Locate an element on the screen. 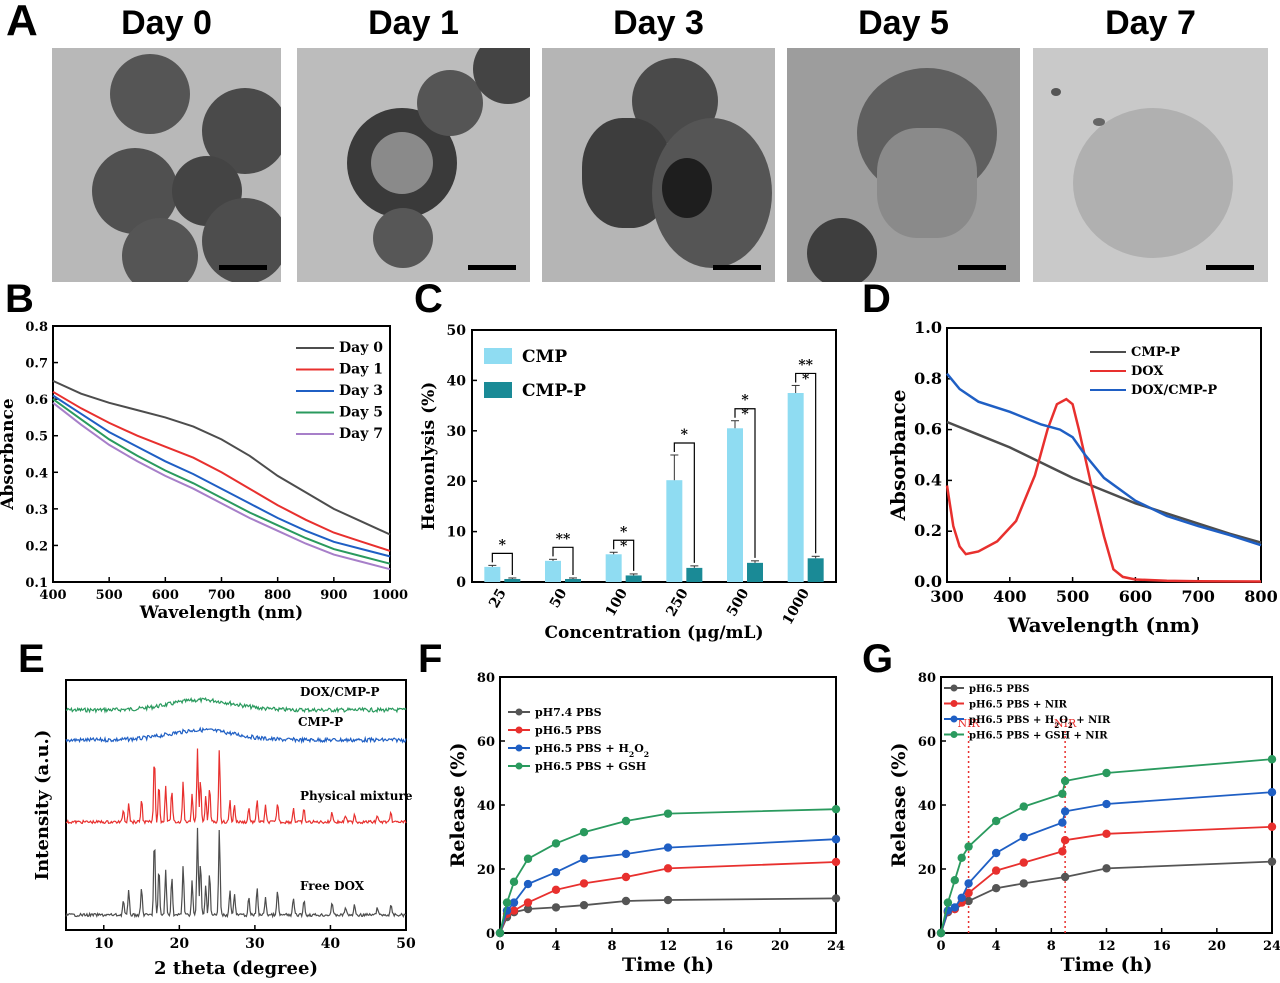 This screenshot has height=983, width=1280. legend-label: pH6.5 PBS + H2O2 is located at coordinates (592, 750).